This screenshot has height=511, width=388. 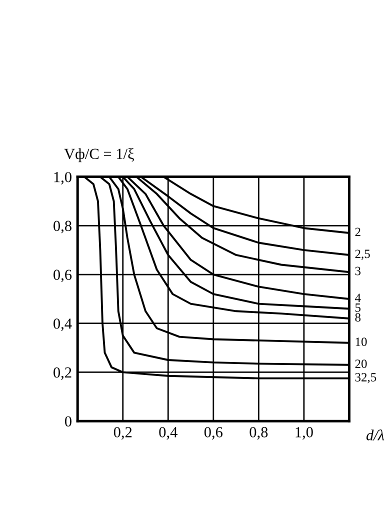 What do you see at coordinates (365, 378) in the screenshot?
I see `series-label: 32,5` at bounding box center [365, 378].